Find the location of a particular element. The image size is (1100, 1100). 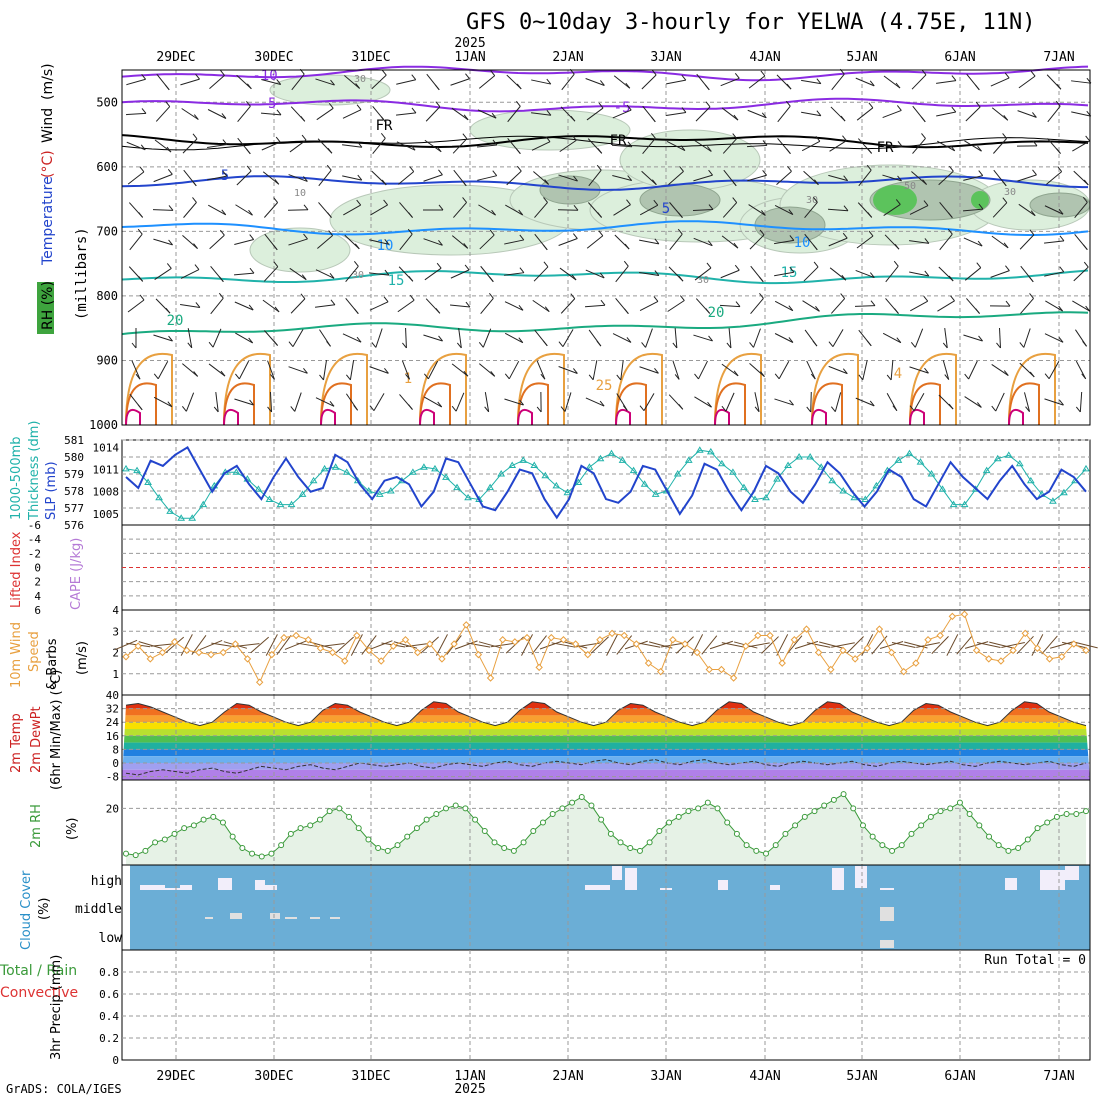

temperature-contour-label: FR is located at coordinates (384, 126).